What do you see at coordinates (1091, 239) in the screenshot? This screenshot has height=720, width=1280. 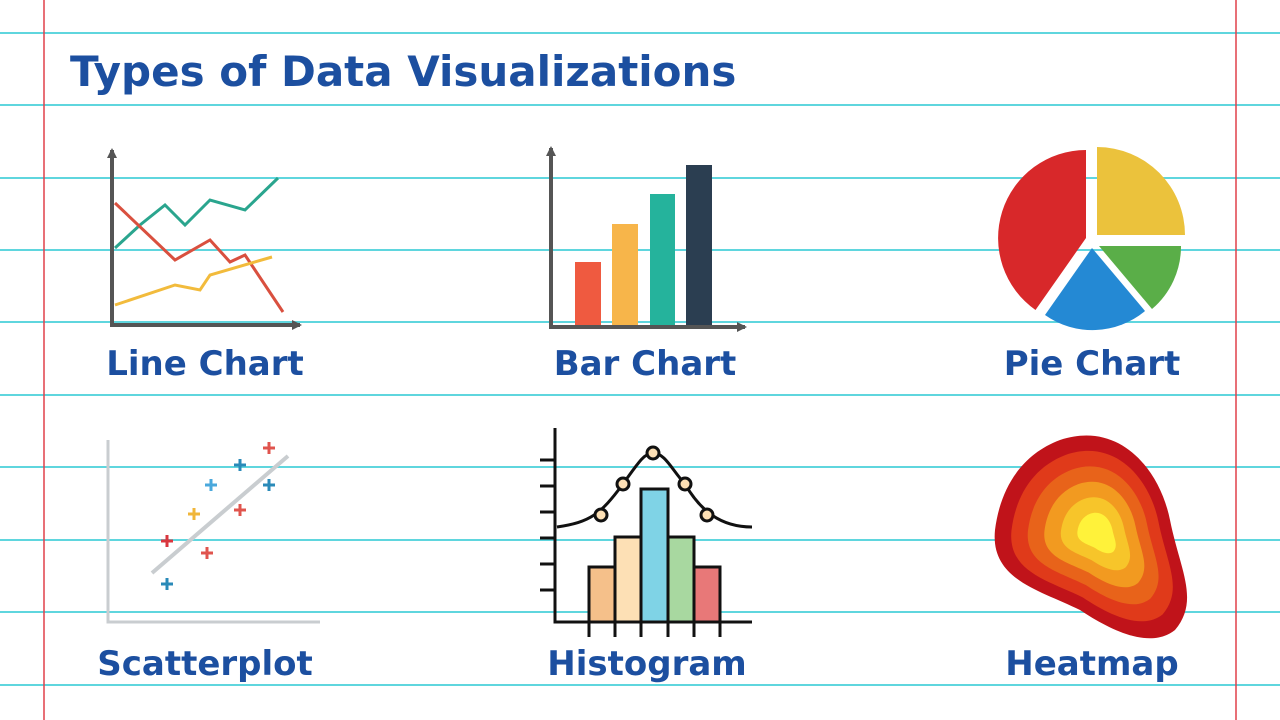 I see `pie-chart-icon` at bounding box center [1091, 239].